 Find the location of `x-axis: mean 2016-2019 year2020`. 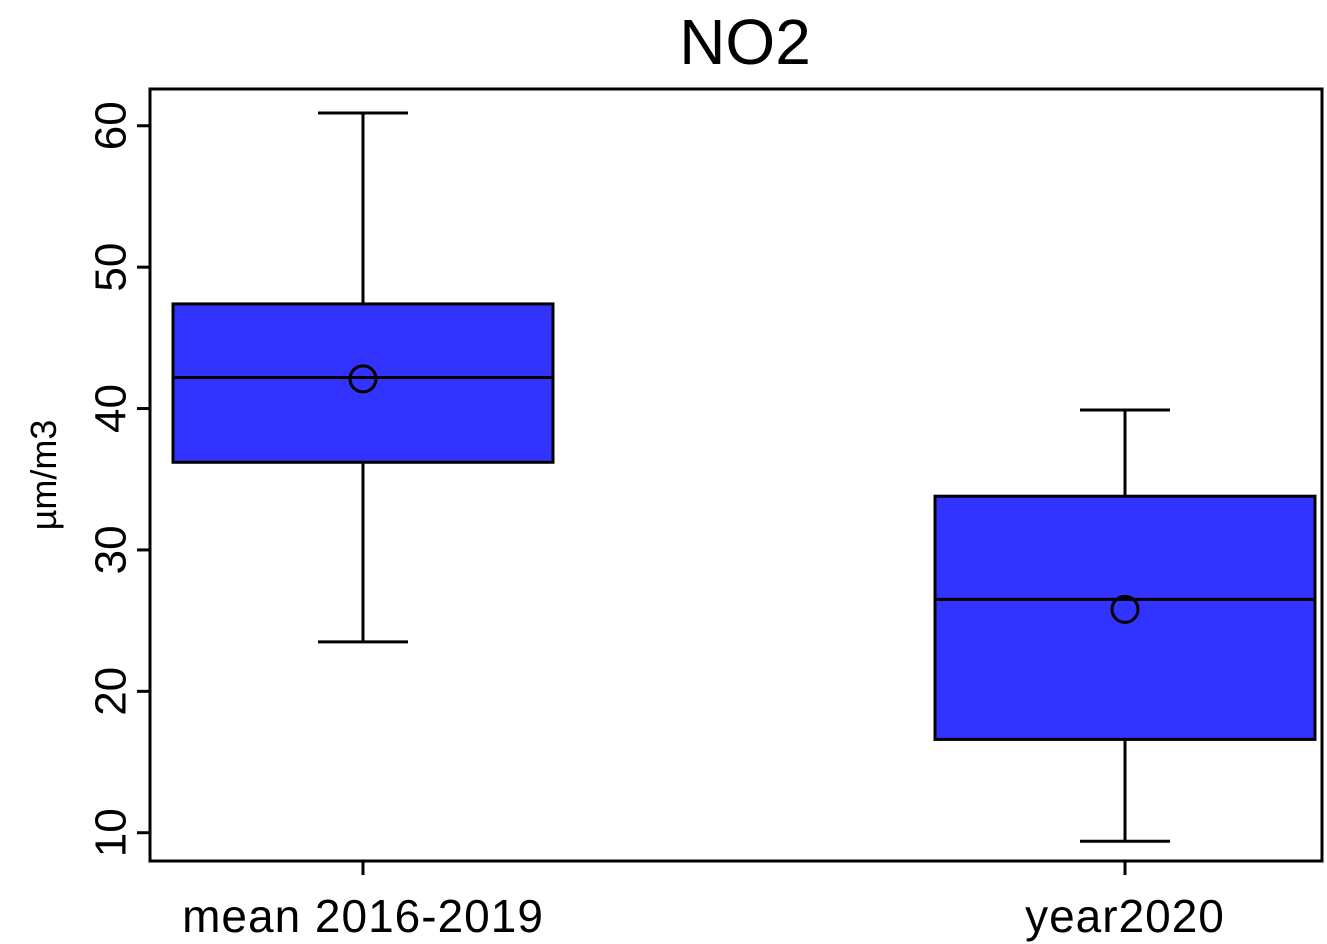

x-axis: mean 2016-2019 year2020 is located at coordinates (703, 901).